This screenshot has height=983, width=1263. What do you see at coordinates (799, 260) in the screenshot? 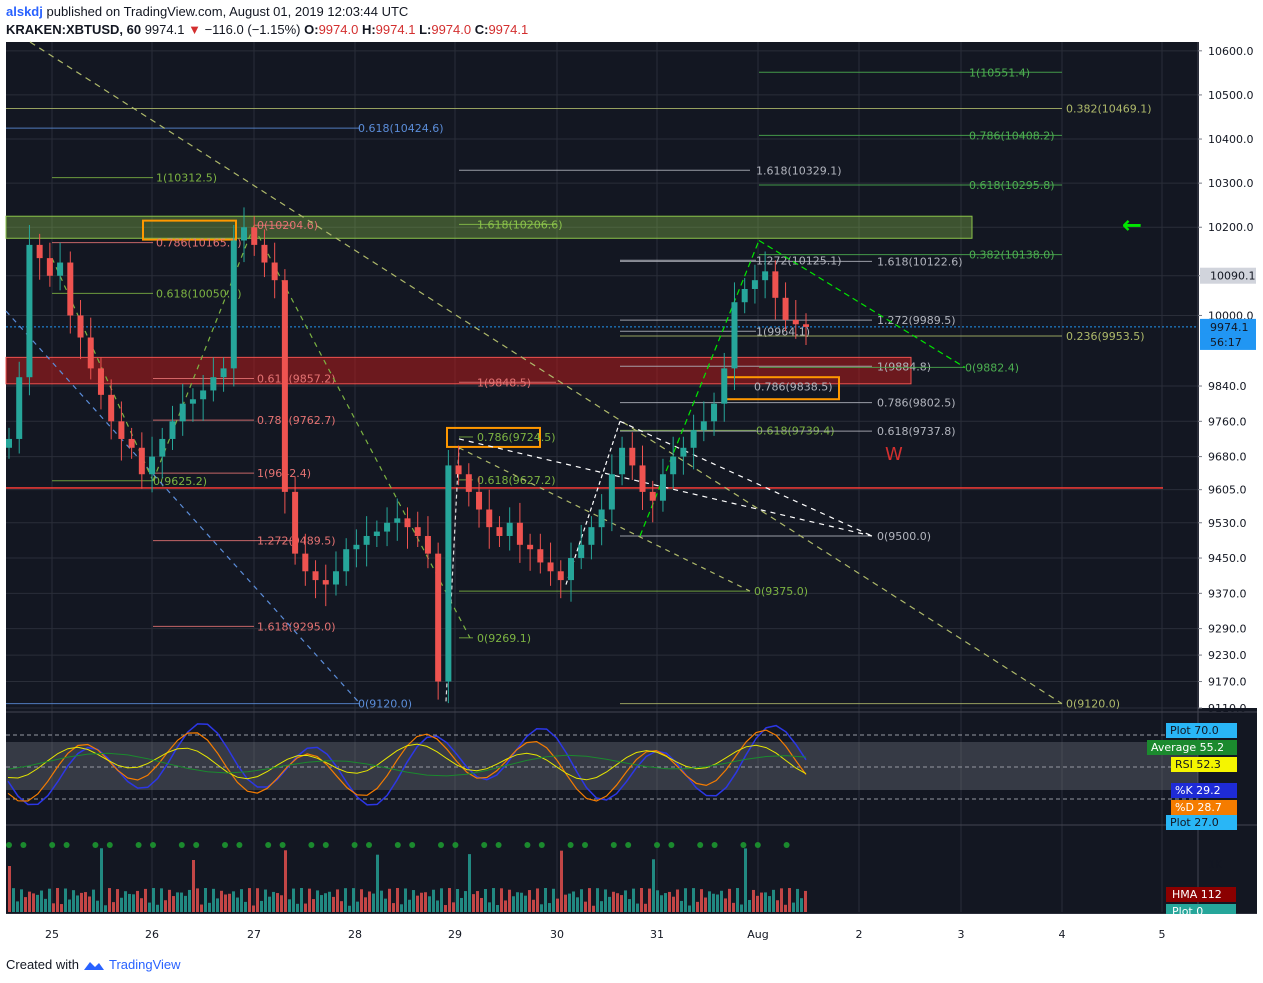
I see `fib-label: 1.272(10125.1)` at bounding box center [799, 260].